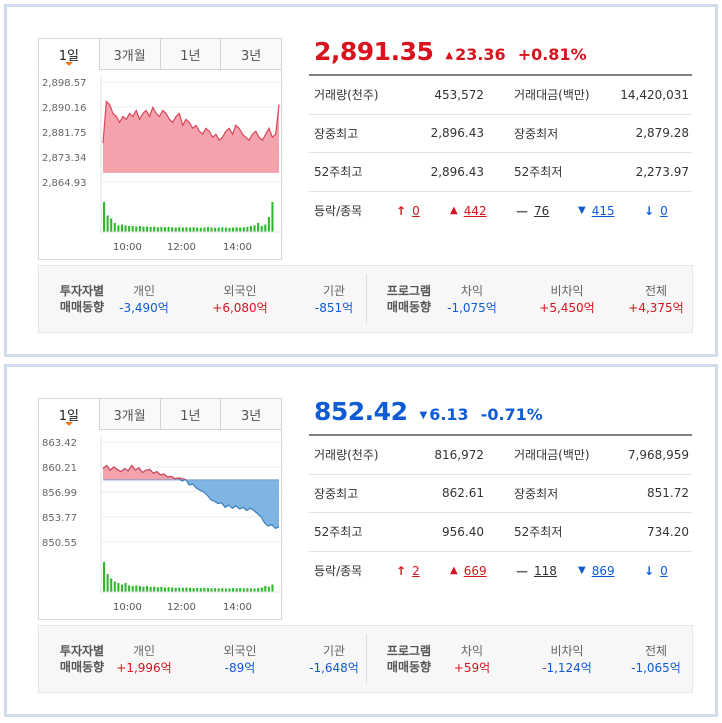  I want to click on stat-value: 2,879.28, so click(662, 133).